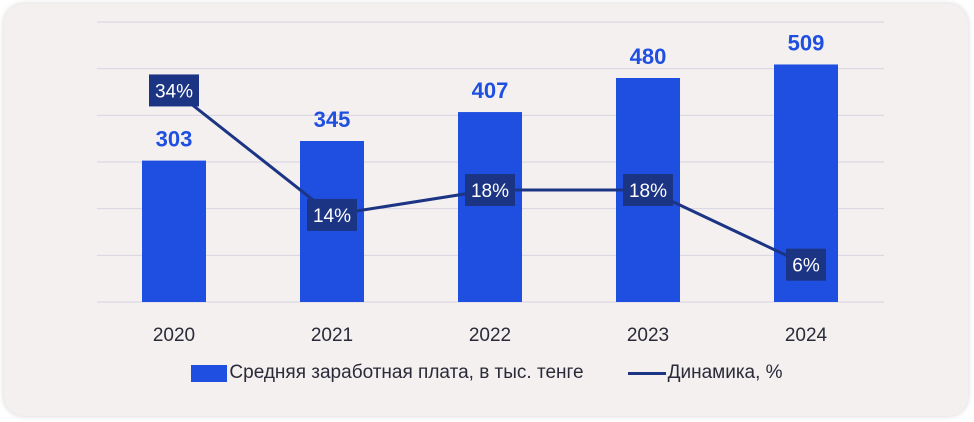 Image resolution: width=974 pixels, height=422 pixels. Describe the element at coordinates (332, 119) in the screenshot. I see `bar-value-label: 345` at that location.